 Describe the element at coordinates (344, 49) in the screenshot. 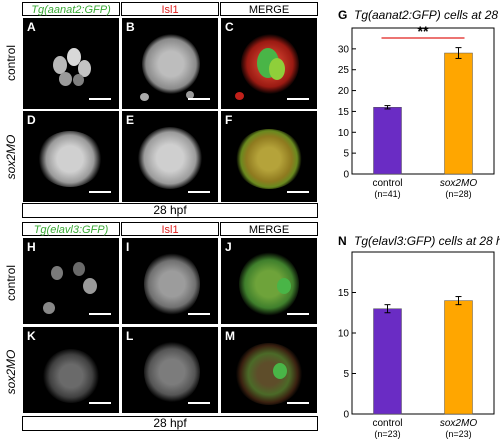

I see `y-tick-label: 30` at that location.